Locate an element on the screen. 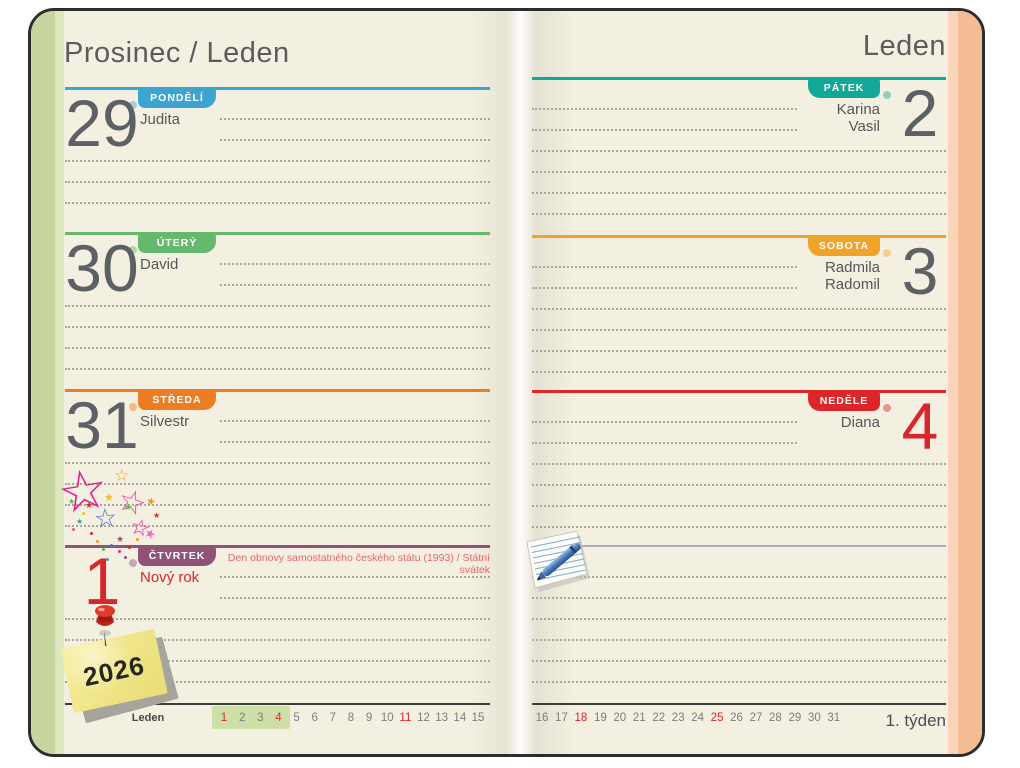 This screenshot has width=1020, height=768. name-day: Silvestr is located at coordinates (165, 421).